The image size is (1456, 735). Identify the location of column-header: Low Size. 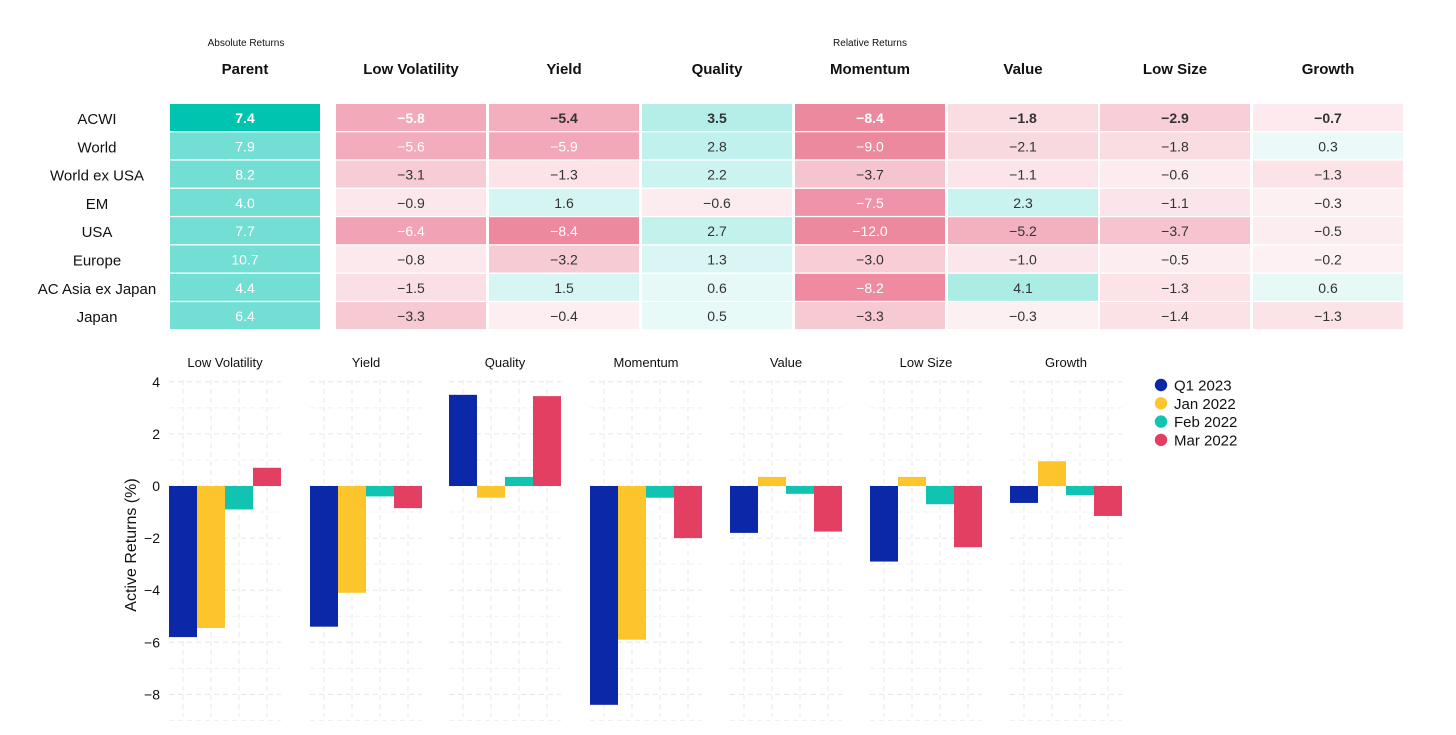
(1175, 69).